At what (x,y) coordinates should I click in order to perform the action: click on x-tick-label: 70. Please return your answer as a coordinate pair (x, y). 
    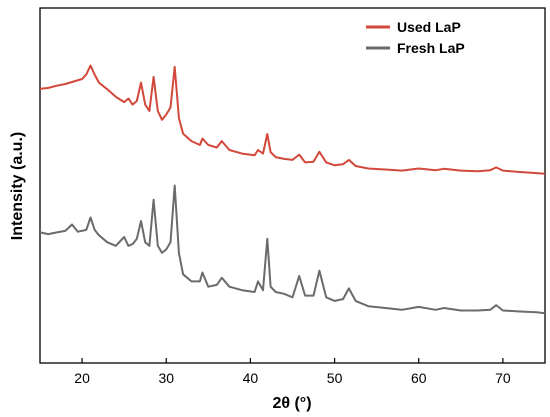
    Looking at the image, I should click on (503, 378).